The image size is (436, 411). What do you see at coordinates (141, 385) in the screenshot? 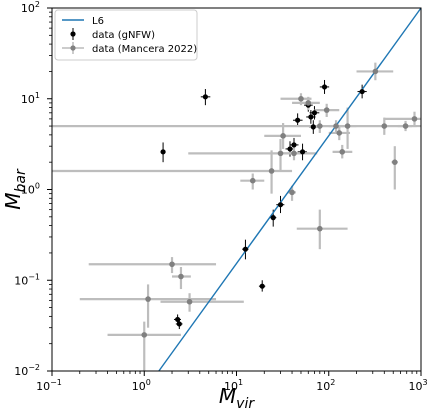
I see `x-tick-label-1: 10⁰` at bounding box center [141, 385].